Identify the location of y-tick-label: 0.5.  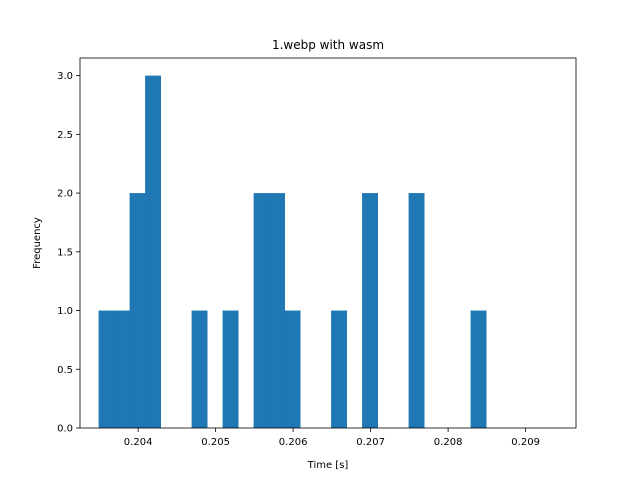
(65, 370).